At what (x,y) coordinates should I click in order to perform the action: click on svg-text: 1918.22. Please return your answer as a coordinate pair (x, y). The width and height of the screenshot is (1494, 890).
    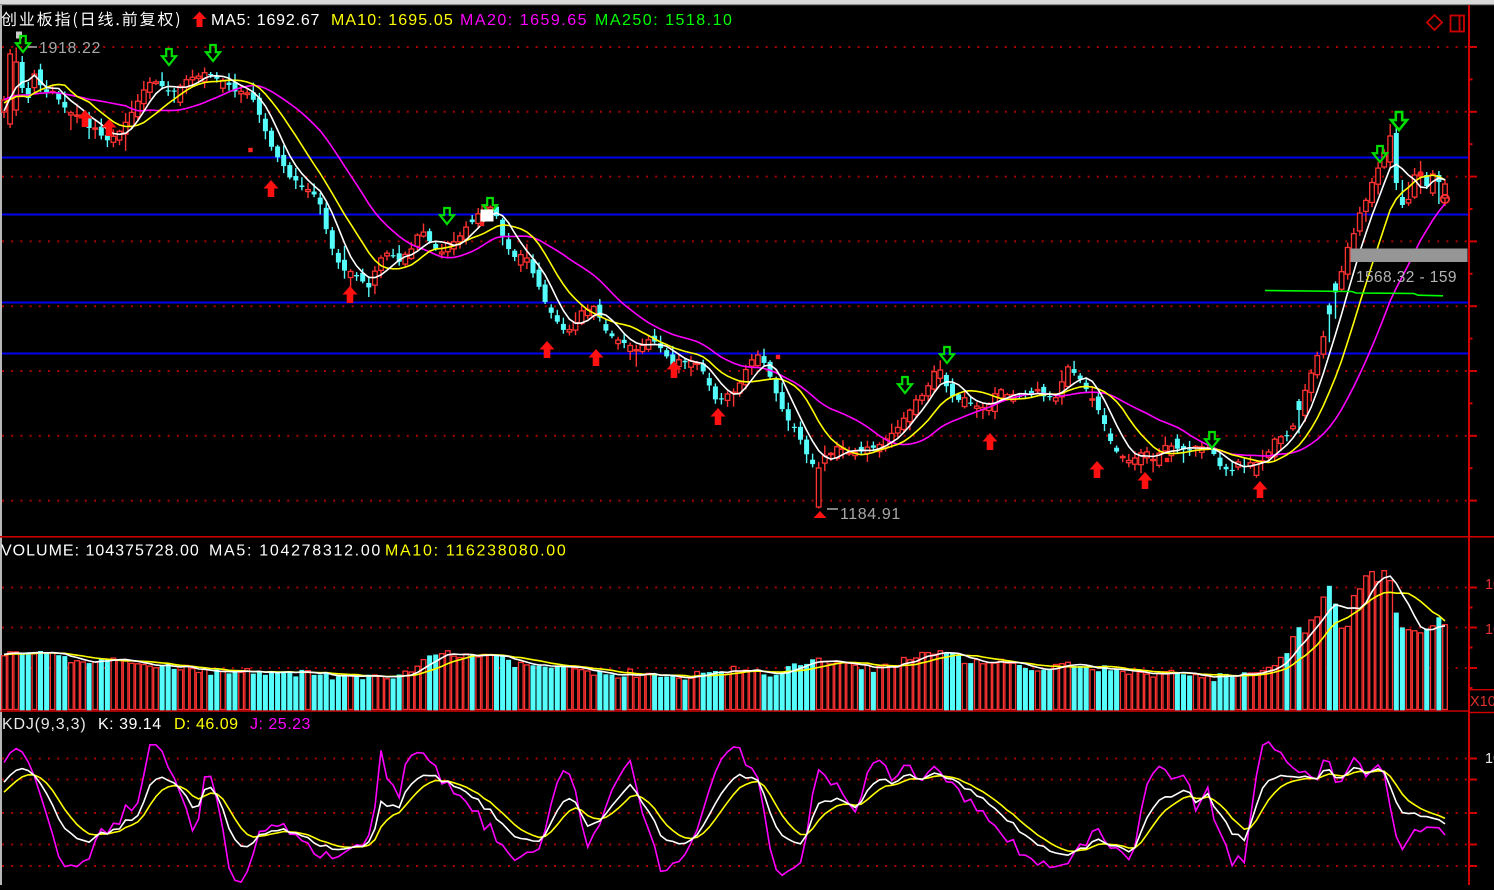
    Looking at the image, I should click on (70, 48).